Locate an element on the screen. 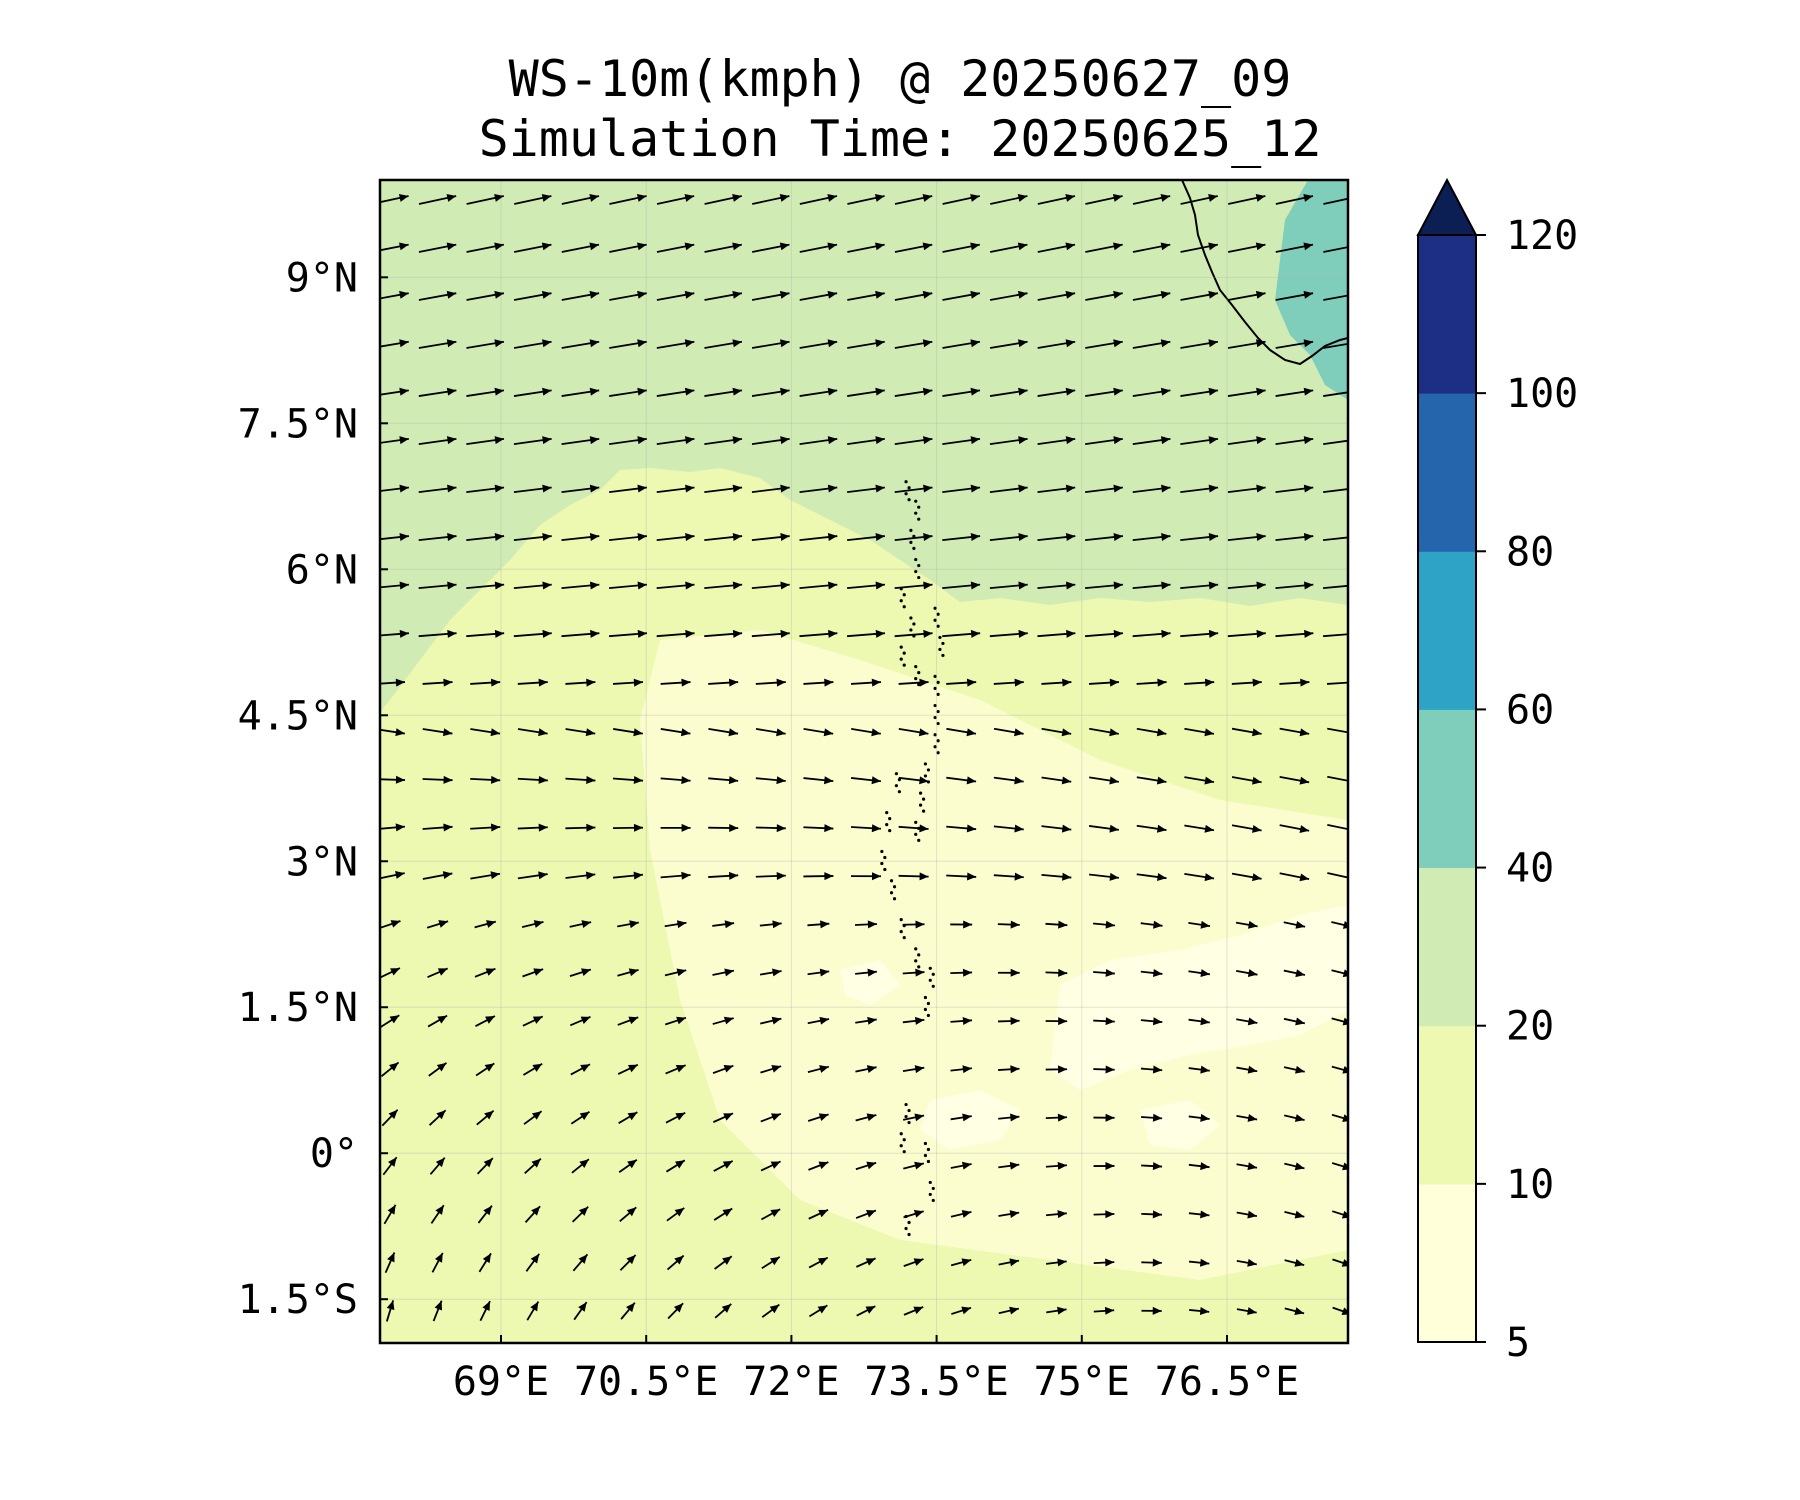 This screenshot has height=1500, width=1800. colorbar-frame is located at coordinates (1447, 788).